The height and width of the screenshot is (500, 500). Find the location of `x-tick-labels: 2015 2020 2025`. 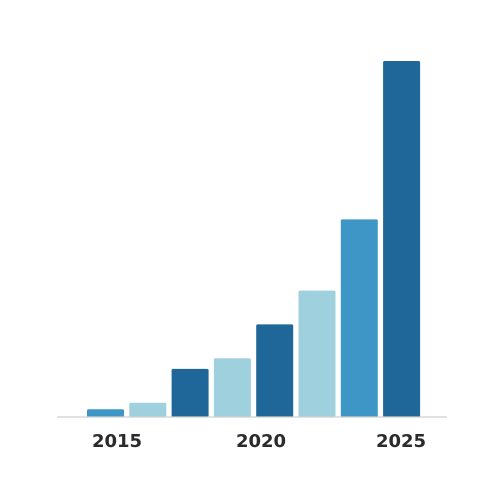

x-tick-labels: 2015 2020 2025 is located at coordinates (259, 441).